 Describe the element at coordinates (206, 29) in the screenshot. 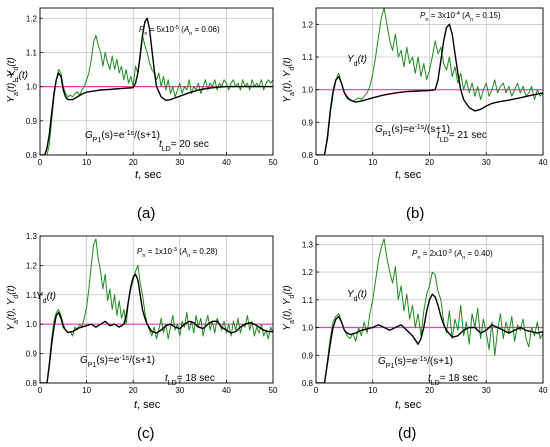

I see `pn-annotation-part: = 0.06)` at that location.